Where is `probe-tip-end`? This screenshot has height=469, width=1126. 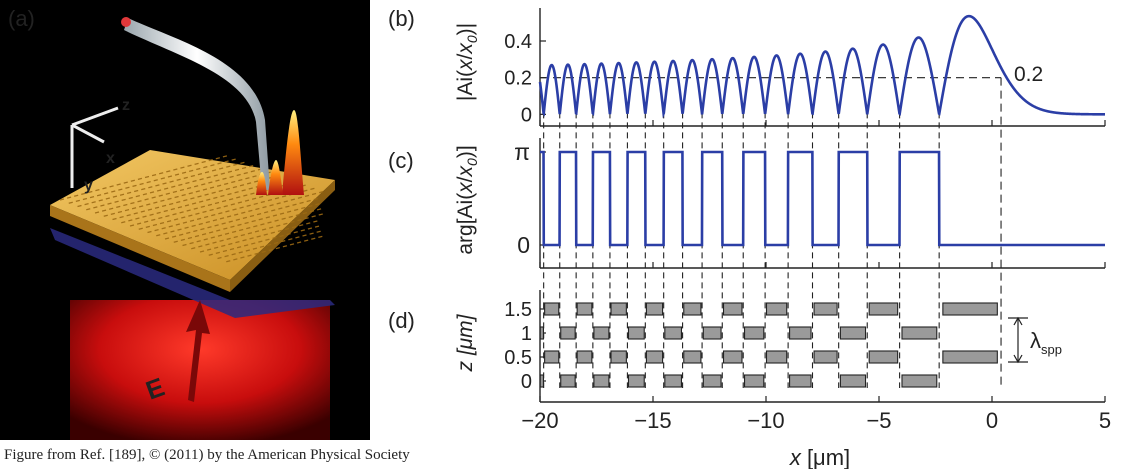 probe-tip-end is located at coordinates (126, 22).